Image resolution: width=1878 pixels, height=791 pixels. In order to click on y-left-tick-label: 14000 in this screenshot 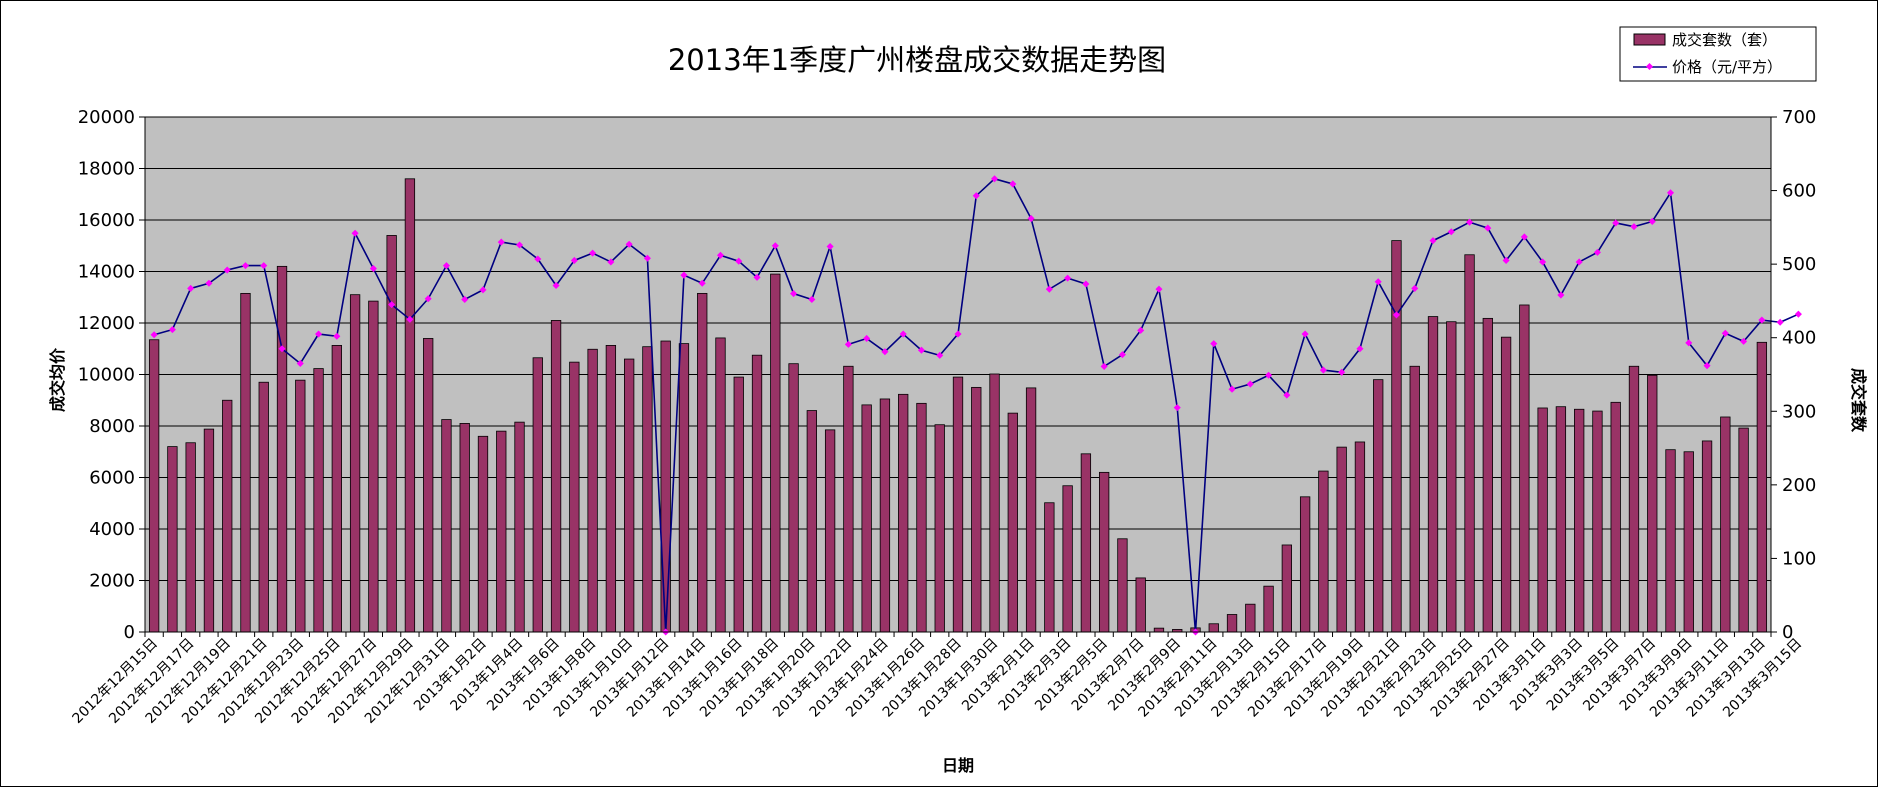, I will do `click(106, 272)`.